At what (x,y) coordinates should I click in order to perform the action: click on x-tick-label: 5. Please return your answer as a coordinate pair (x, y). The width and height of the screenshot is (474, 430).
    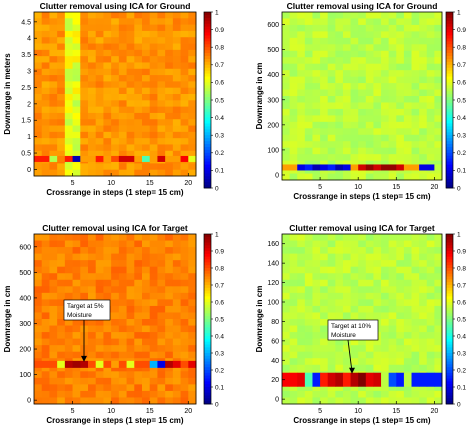
    Looking at the image, I should click on (73, 183).